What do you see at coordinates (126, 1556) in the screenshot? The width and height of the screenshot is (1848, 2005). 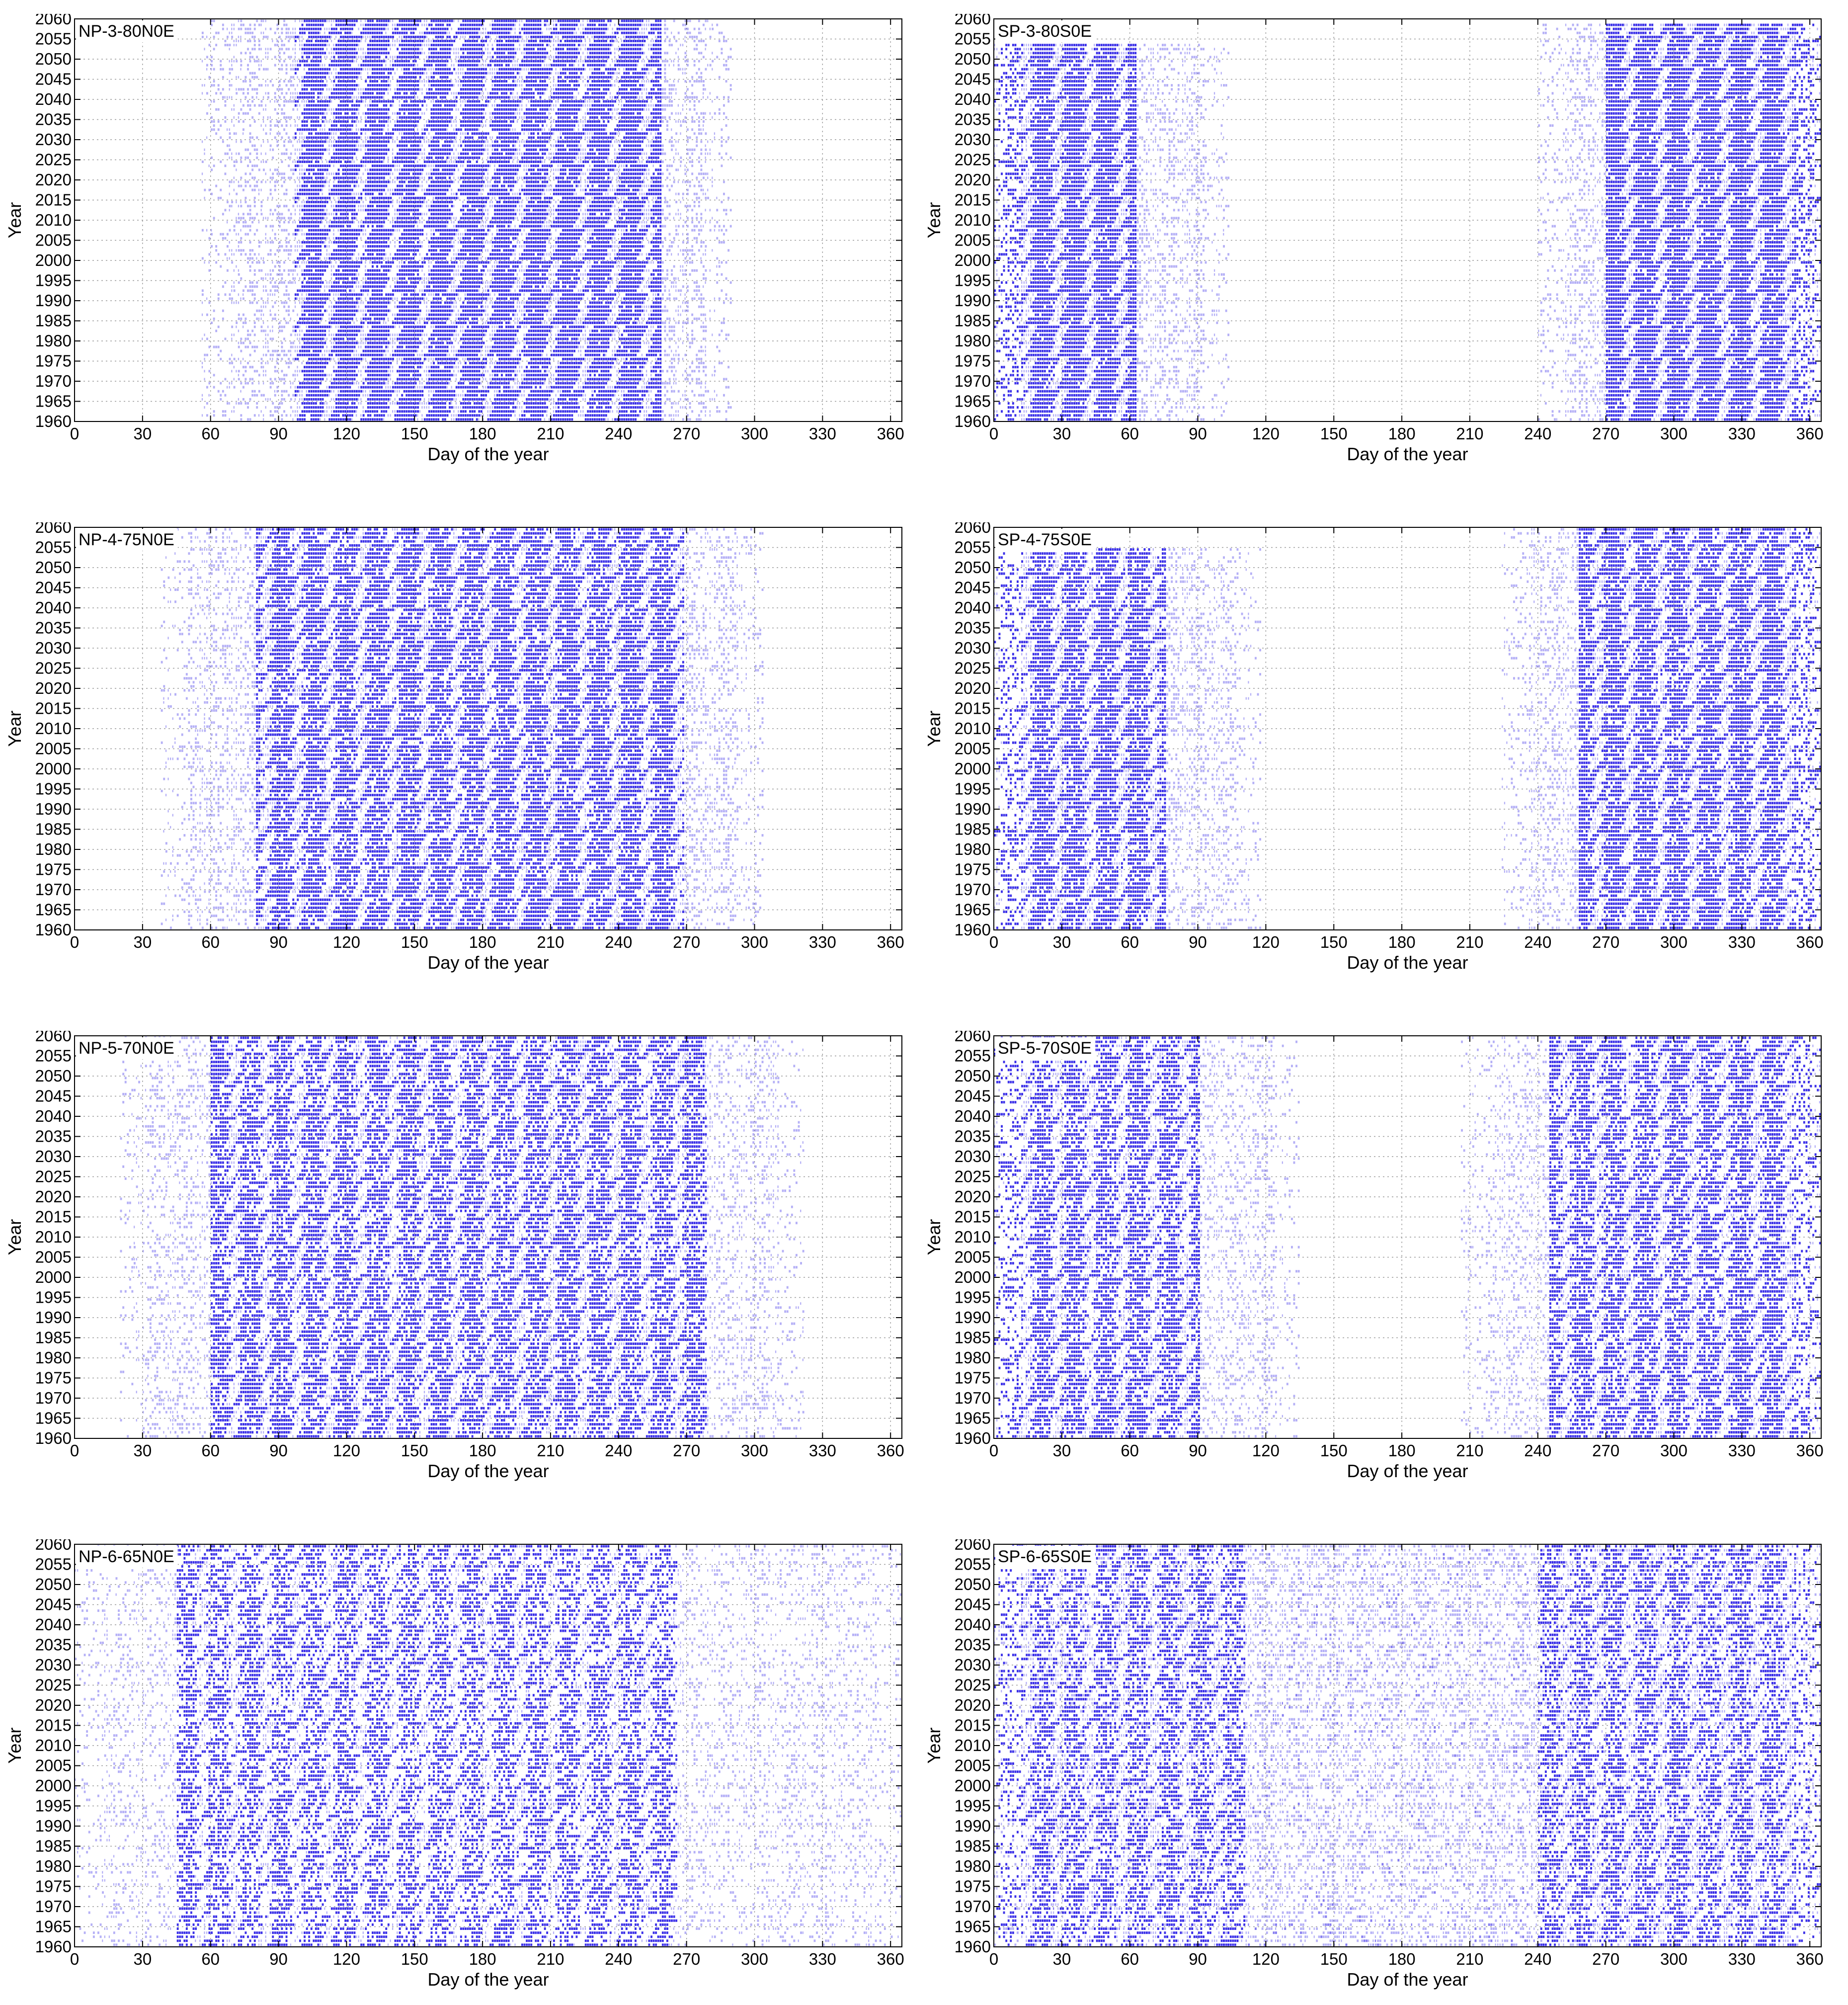 I see `panel-title: NP-6-65N0E` at bounding box center [126, 1556].